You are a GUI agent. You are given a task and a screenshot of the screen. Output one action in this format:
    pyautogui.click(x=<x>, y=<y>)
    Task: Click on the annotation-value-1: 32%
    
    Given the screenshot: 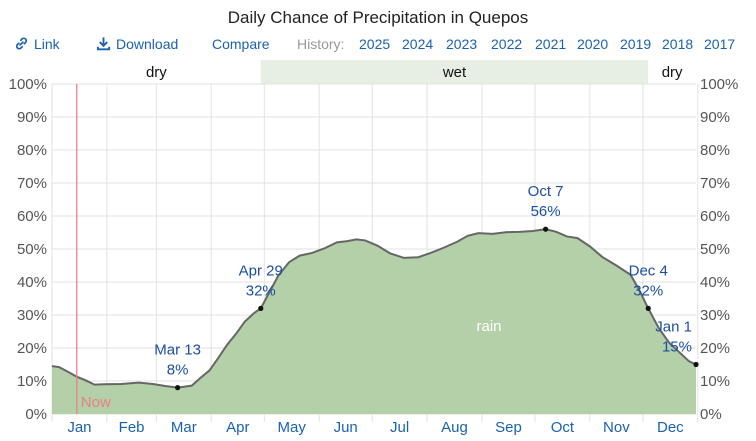 What is the action you would take?
    pyautogui.click(x=261, y=290)
    